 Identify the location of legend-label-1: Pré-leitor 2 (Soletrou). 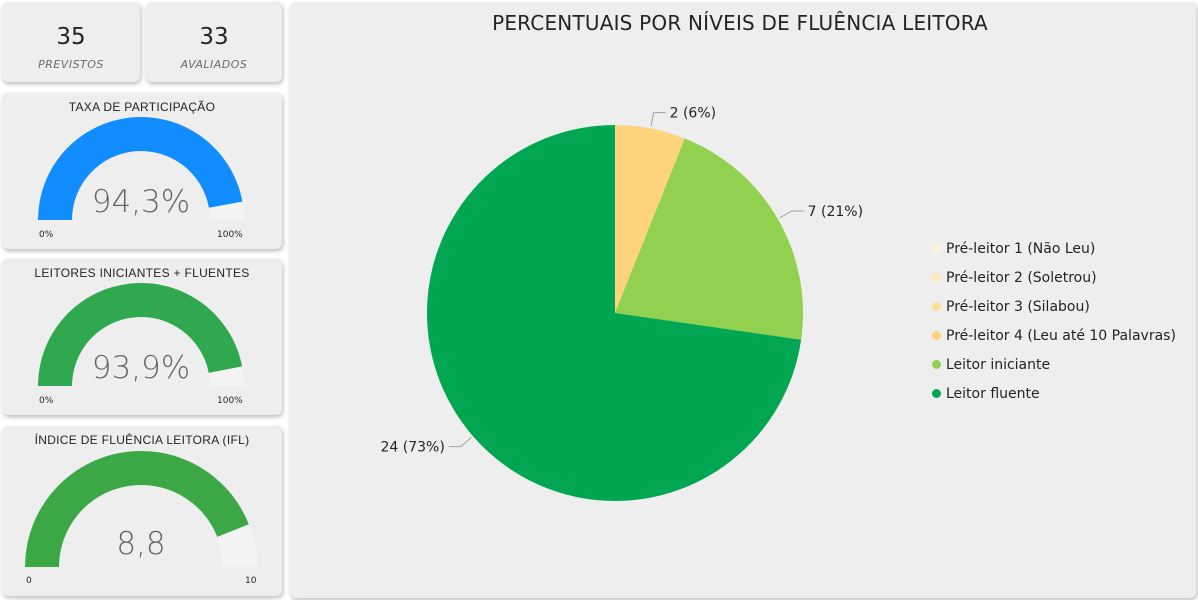
(1021, 277).